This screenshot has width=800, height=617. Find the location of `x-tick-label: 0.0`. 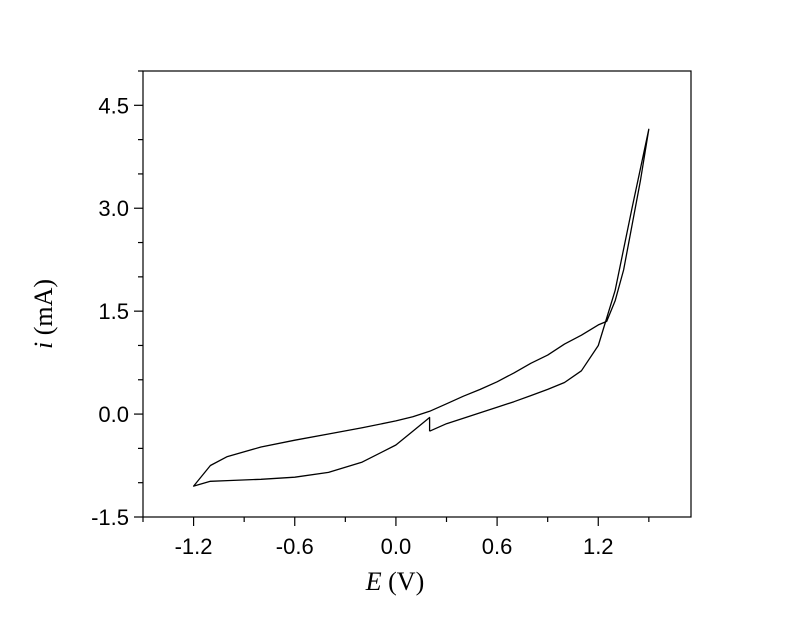

x-tick-label: 0.0 is located at coordinates (396, 546).